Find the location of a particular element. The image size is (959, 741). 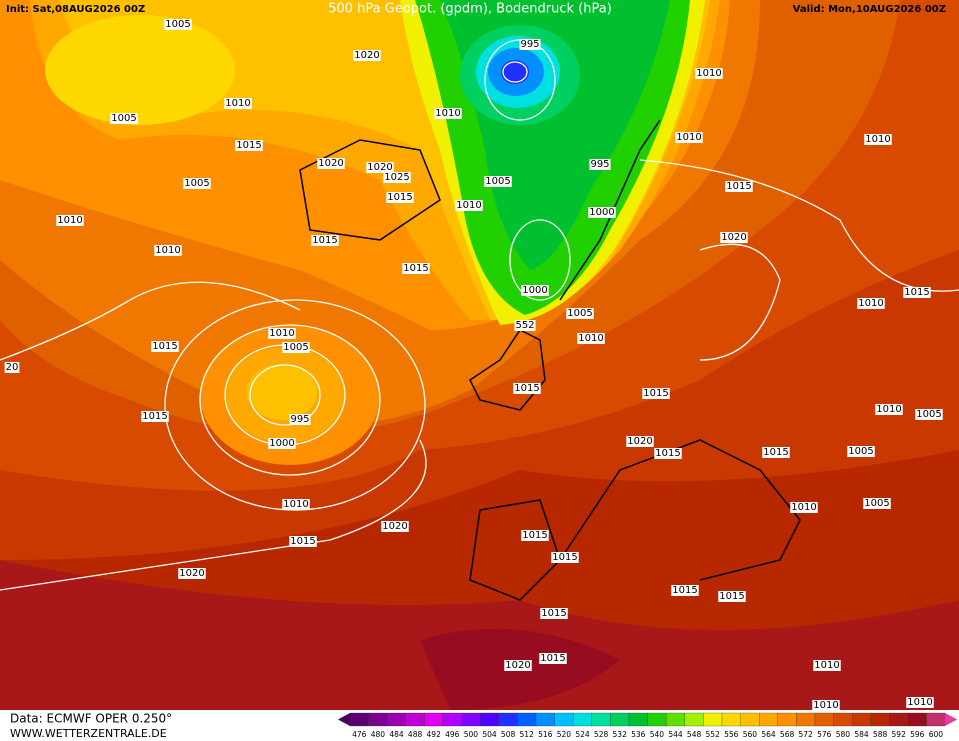

colorbar-label: 500 is located at coordinates (471, 734).